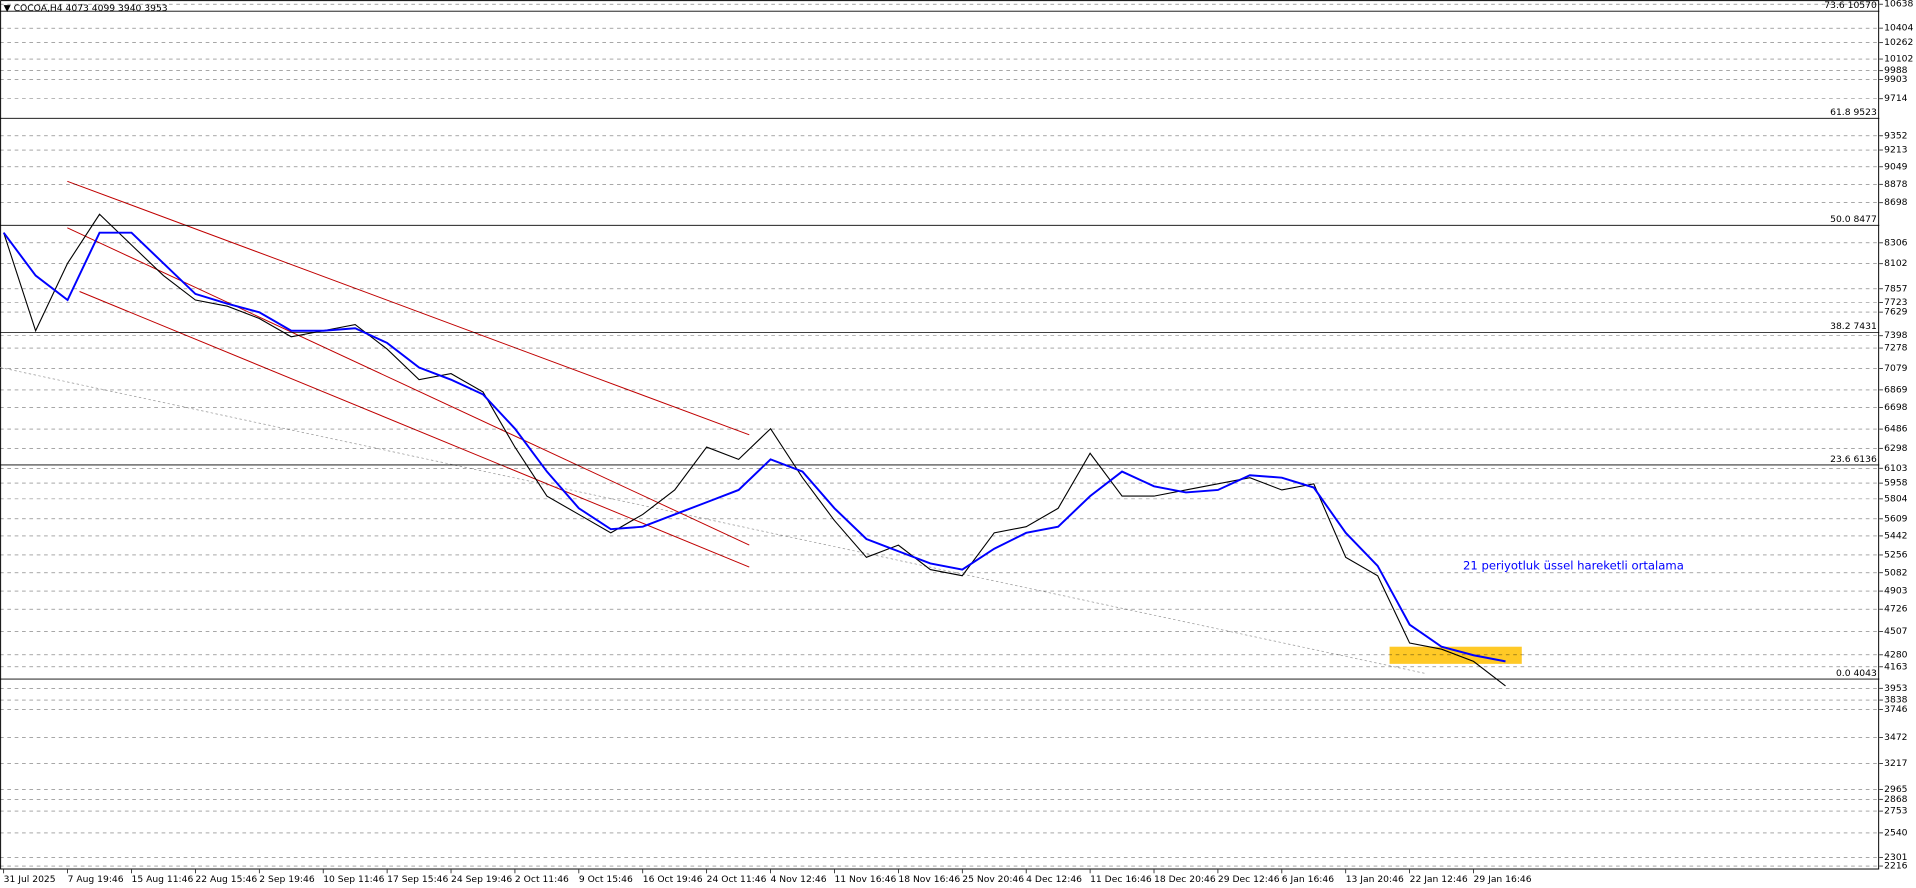 The image size is (1916, 888). I want to click on y-tick-label: 2868, so click(1896, 799).